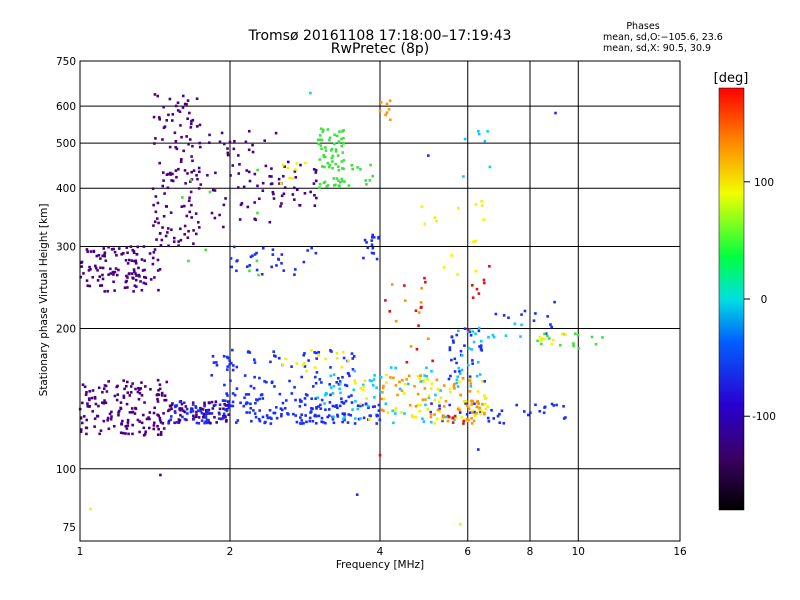 The width and height of the screenshot is (800, 600). Describe the element at coordinates (578, 552) in the screenshot. I see `x-tick-label: 10` at that location.